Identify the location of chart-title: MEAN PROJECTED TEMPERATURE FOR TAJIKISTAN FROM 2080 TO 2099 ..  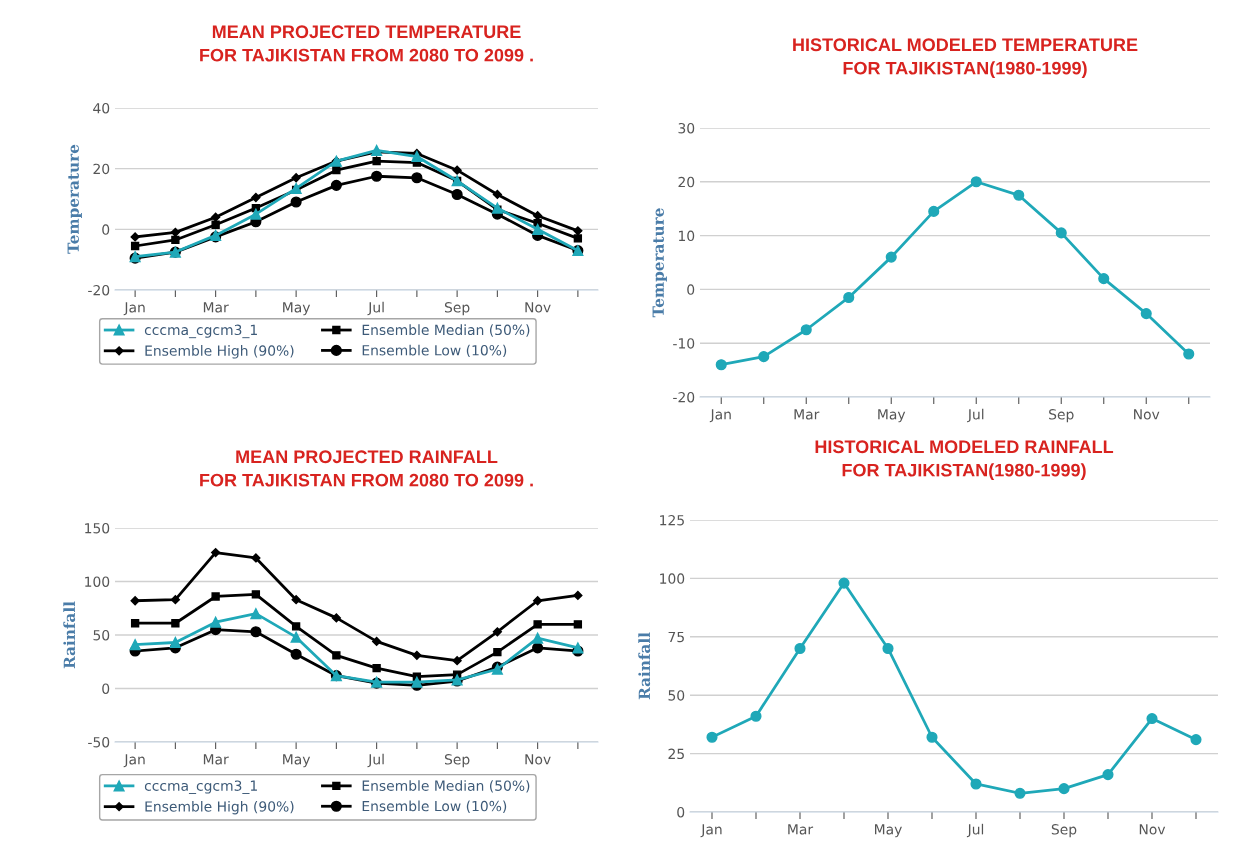
(366, 43).